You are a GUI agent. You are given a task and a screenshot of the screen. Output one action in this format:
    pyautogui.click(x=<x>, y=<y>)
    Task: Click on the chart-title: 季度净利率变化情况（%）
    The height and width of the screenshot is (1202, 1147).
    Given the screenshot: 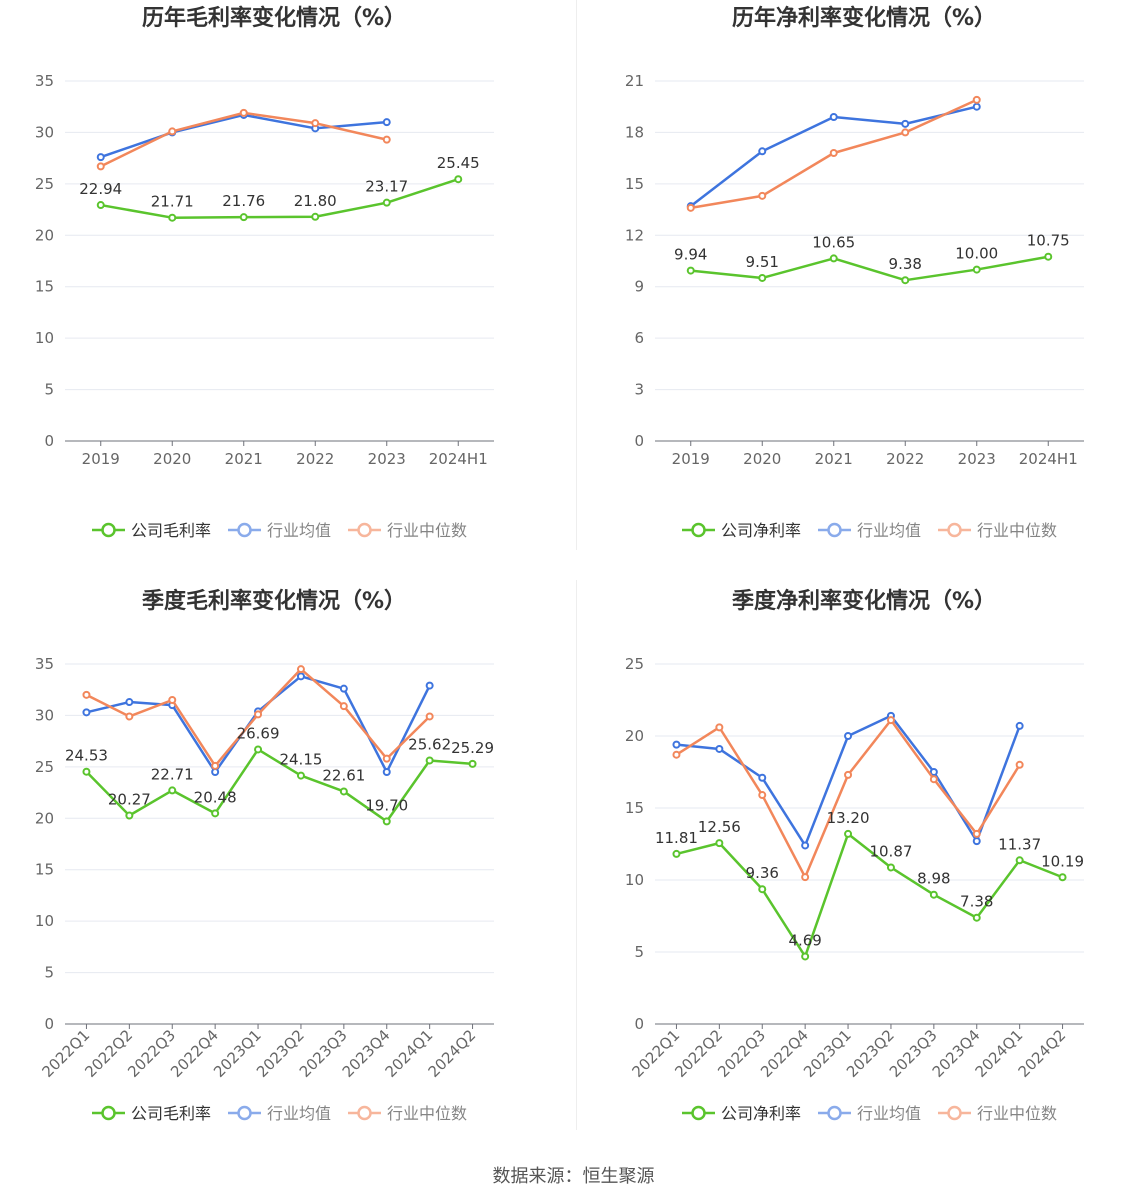 What is the action you would take?
    pyautogui.click(x=864, y=601)
    